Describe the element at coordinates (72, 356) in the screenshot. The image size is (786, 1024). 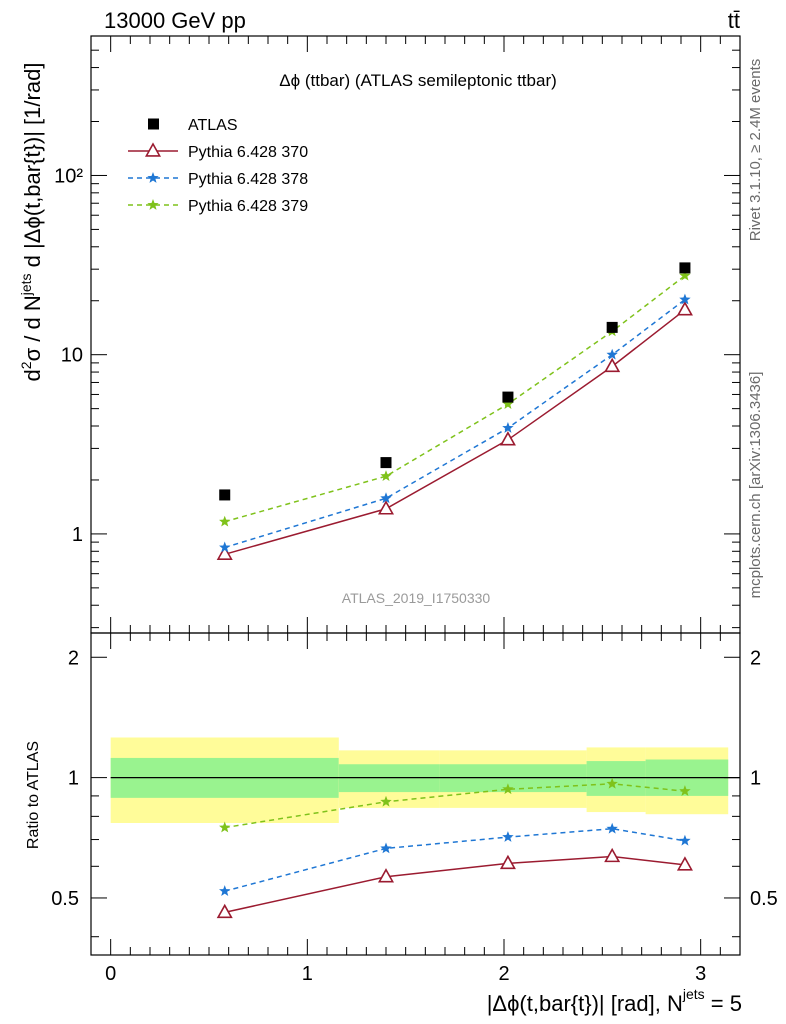
I see `y-tick-label: 10` at that location.